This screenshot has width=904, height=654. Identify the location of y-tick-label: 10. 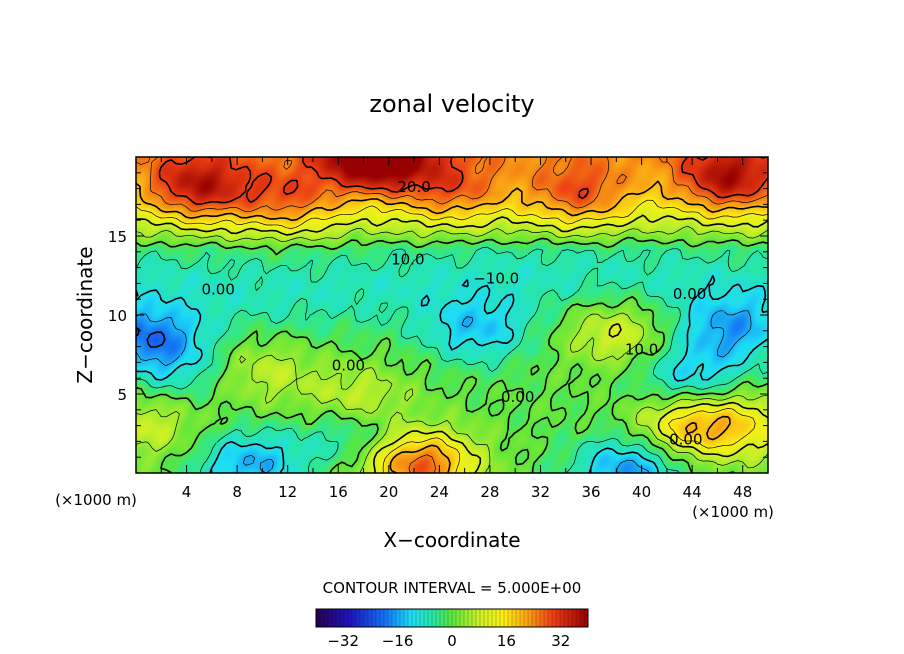
(117, 316).